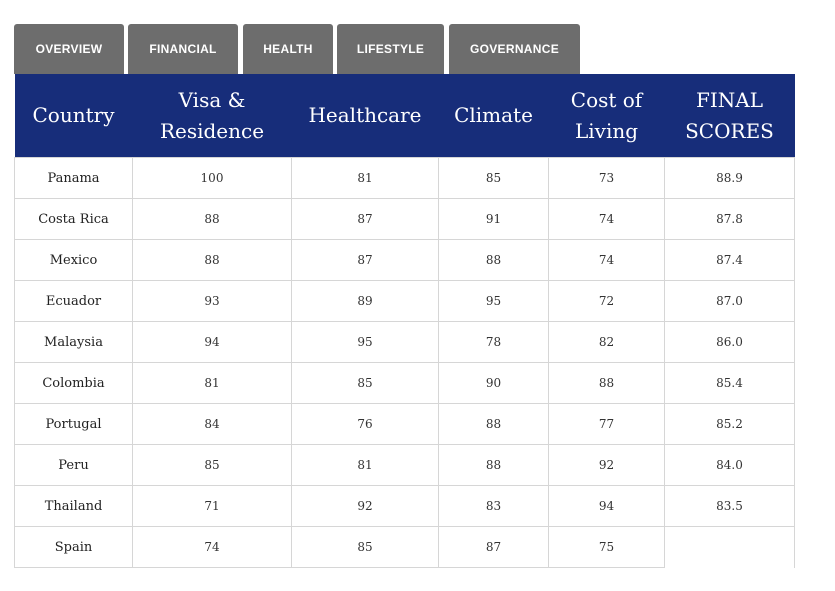  What do you see at coordinates (606, 178) in the screenshot?
I see `cell-cost-of-living: 73` at bounding box center [606, 178].